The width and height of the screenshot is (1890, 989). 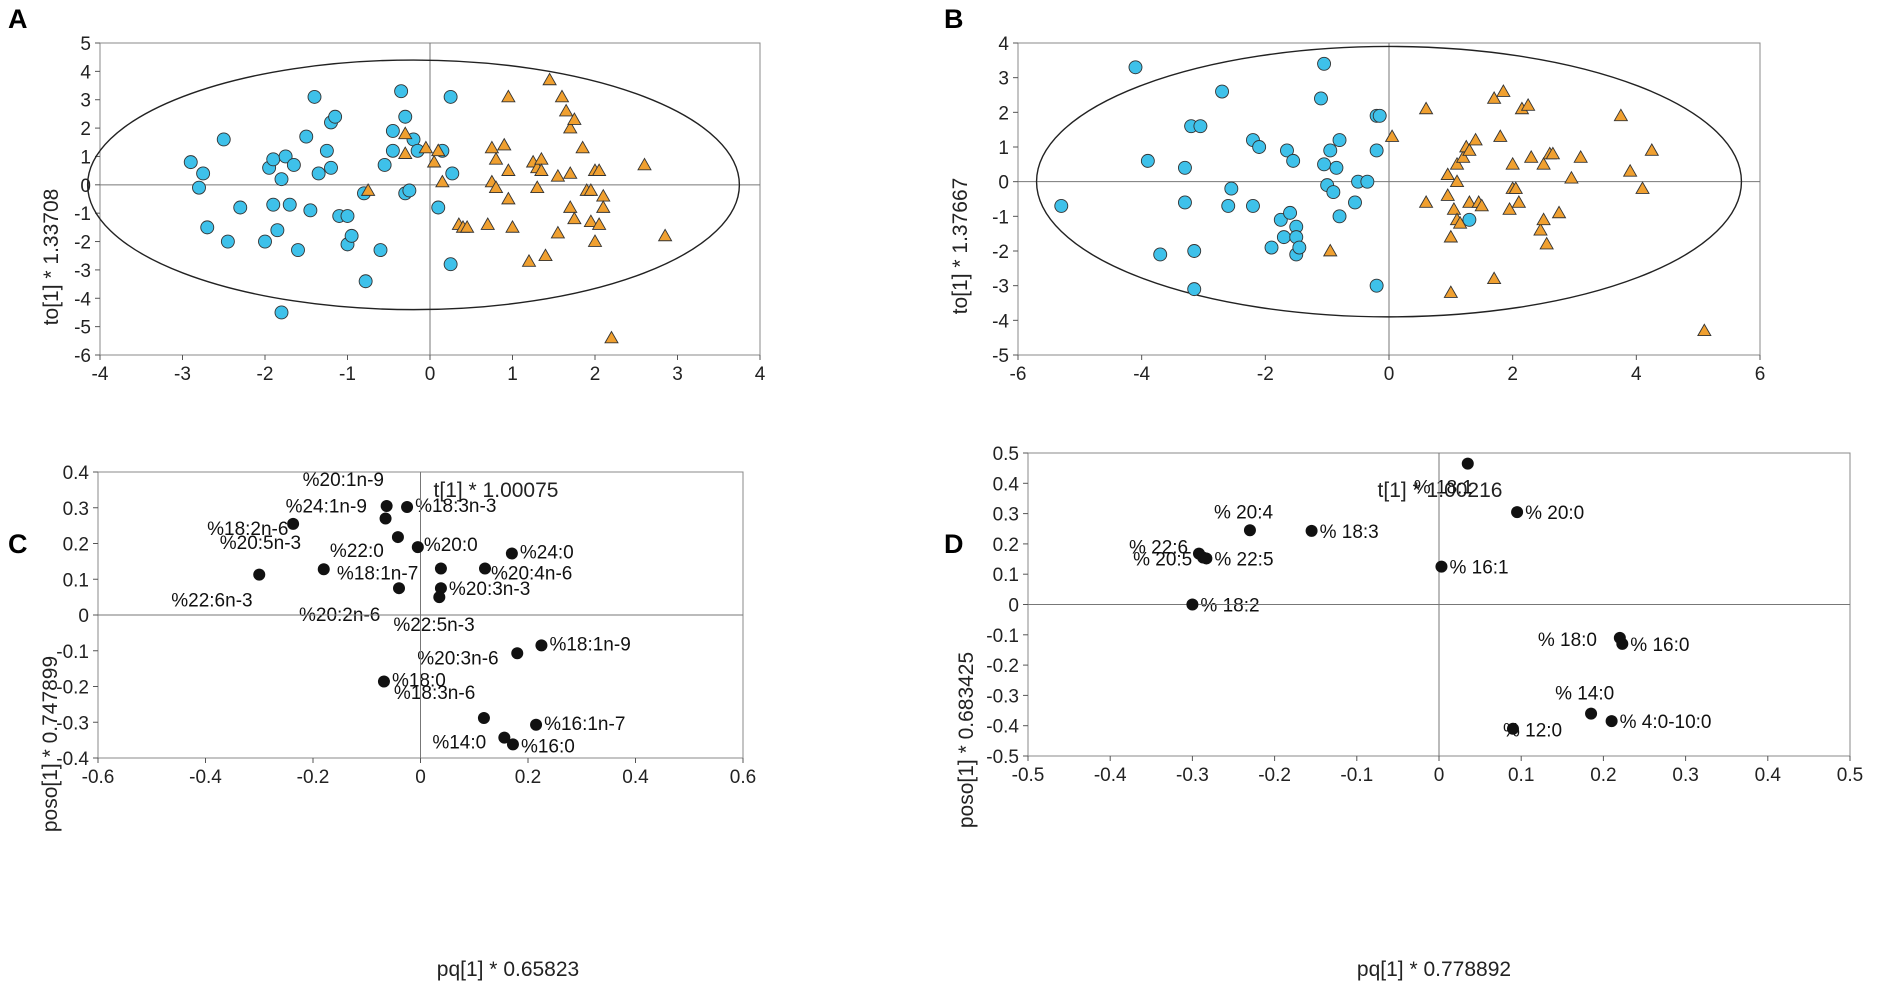 I want to click on panel-a-x-tick-label: 3, so click(x=677, y=374).